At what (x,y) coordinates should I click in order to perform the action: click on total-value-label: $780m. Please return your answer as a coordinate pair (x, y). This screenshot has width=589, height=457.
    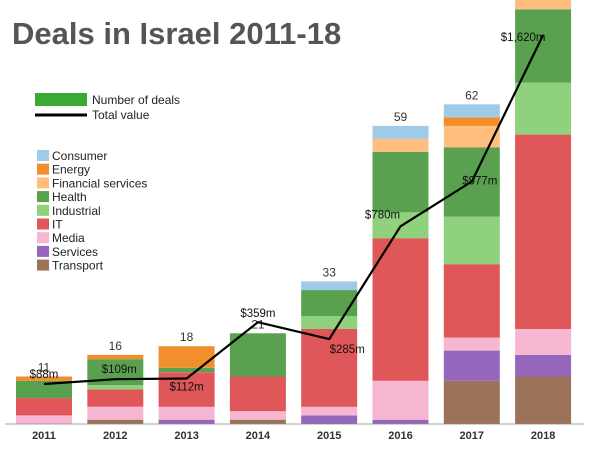
    Looking at the image, I should click on (382, 215).